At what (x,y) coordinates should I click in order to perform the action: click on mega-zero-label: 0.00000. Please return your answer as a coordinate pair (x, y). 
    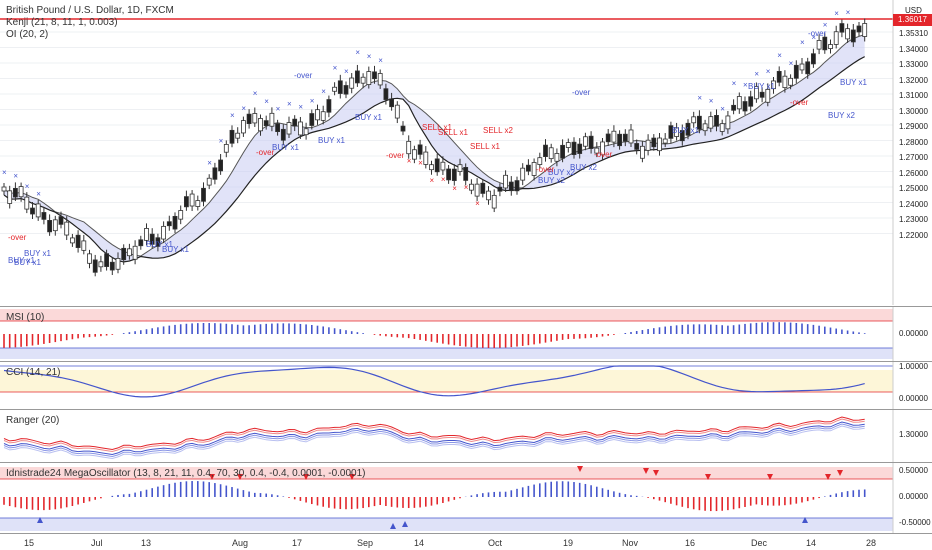
    Looking at the image, I should click on (913, 496).